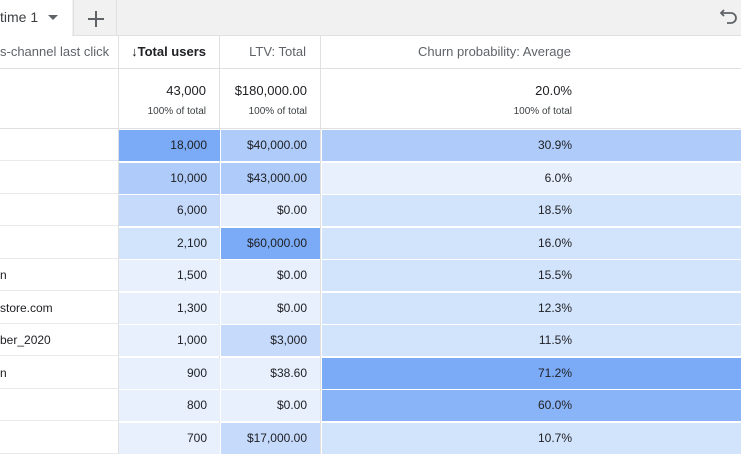  Describe the element at coordinates (531, 308) in the screenshot. I see `churn-cell: 12.3%` at that location.